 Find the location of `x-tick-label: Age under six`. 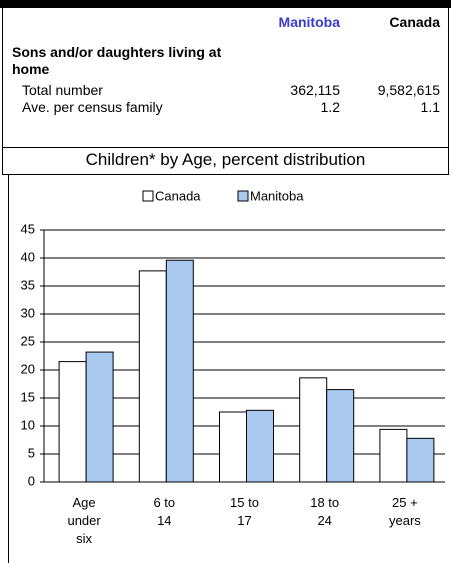

x-tick-label: Age under six is located at coordinates (84, 520).